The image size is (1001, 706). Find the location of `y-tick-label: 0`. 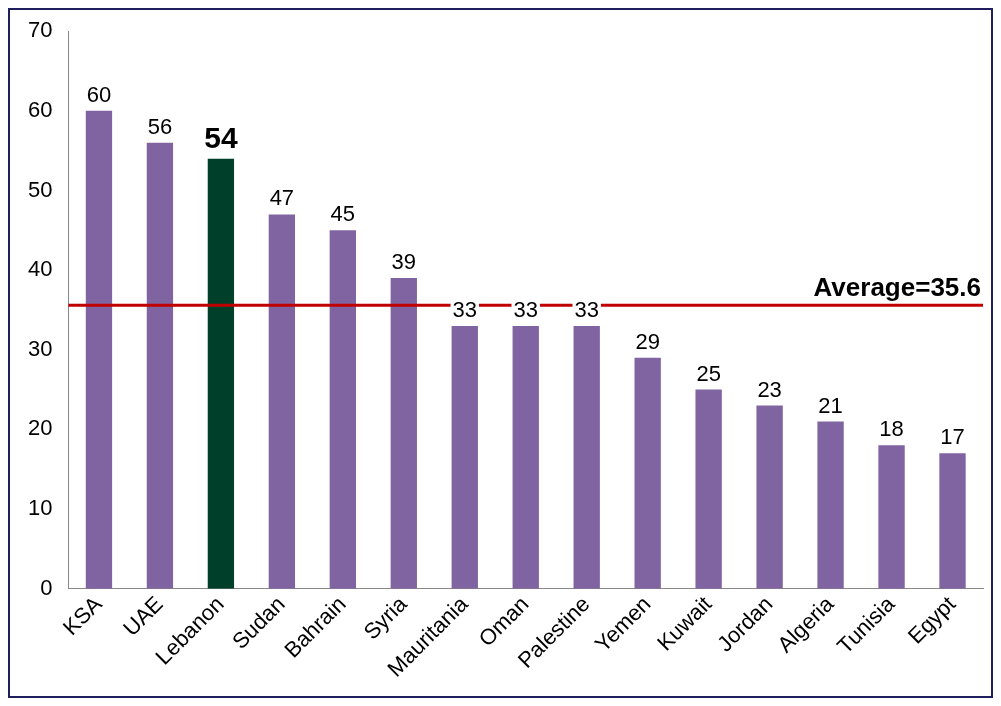

y-tick-label: 0 is located at coordinates (46, 587).